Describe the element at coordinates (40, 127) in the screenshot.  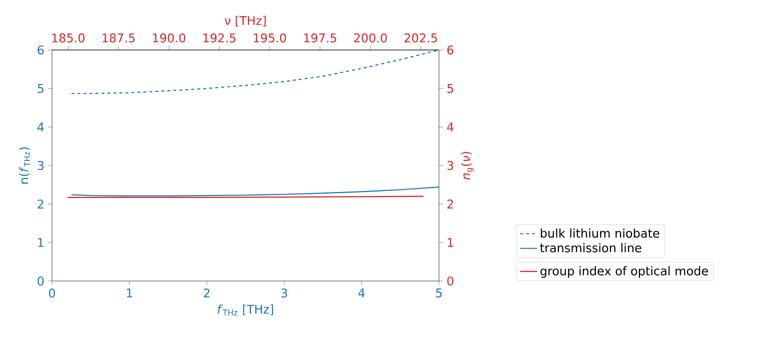
I see `y-tick-label: 4` at that location.